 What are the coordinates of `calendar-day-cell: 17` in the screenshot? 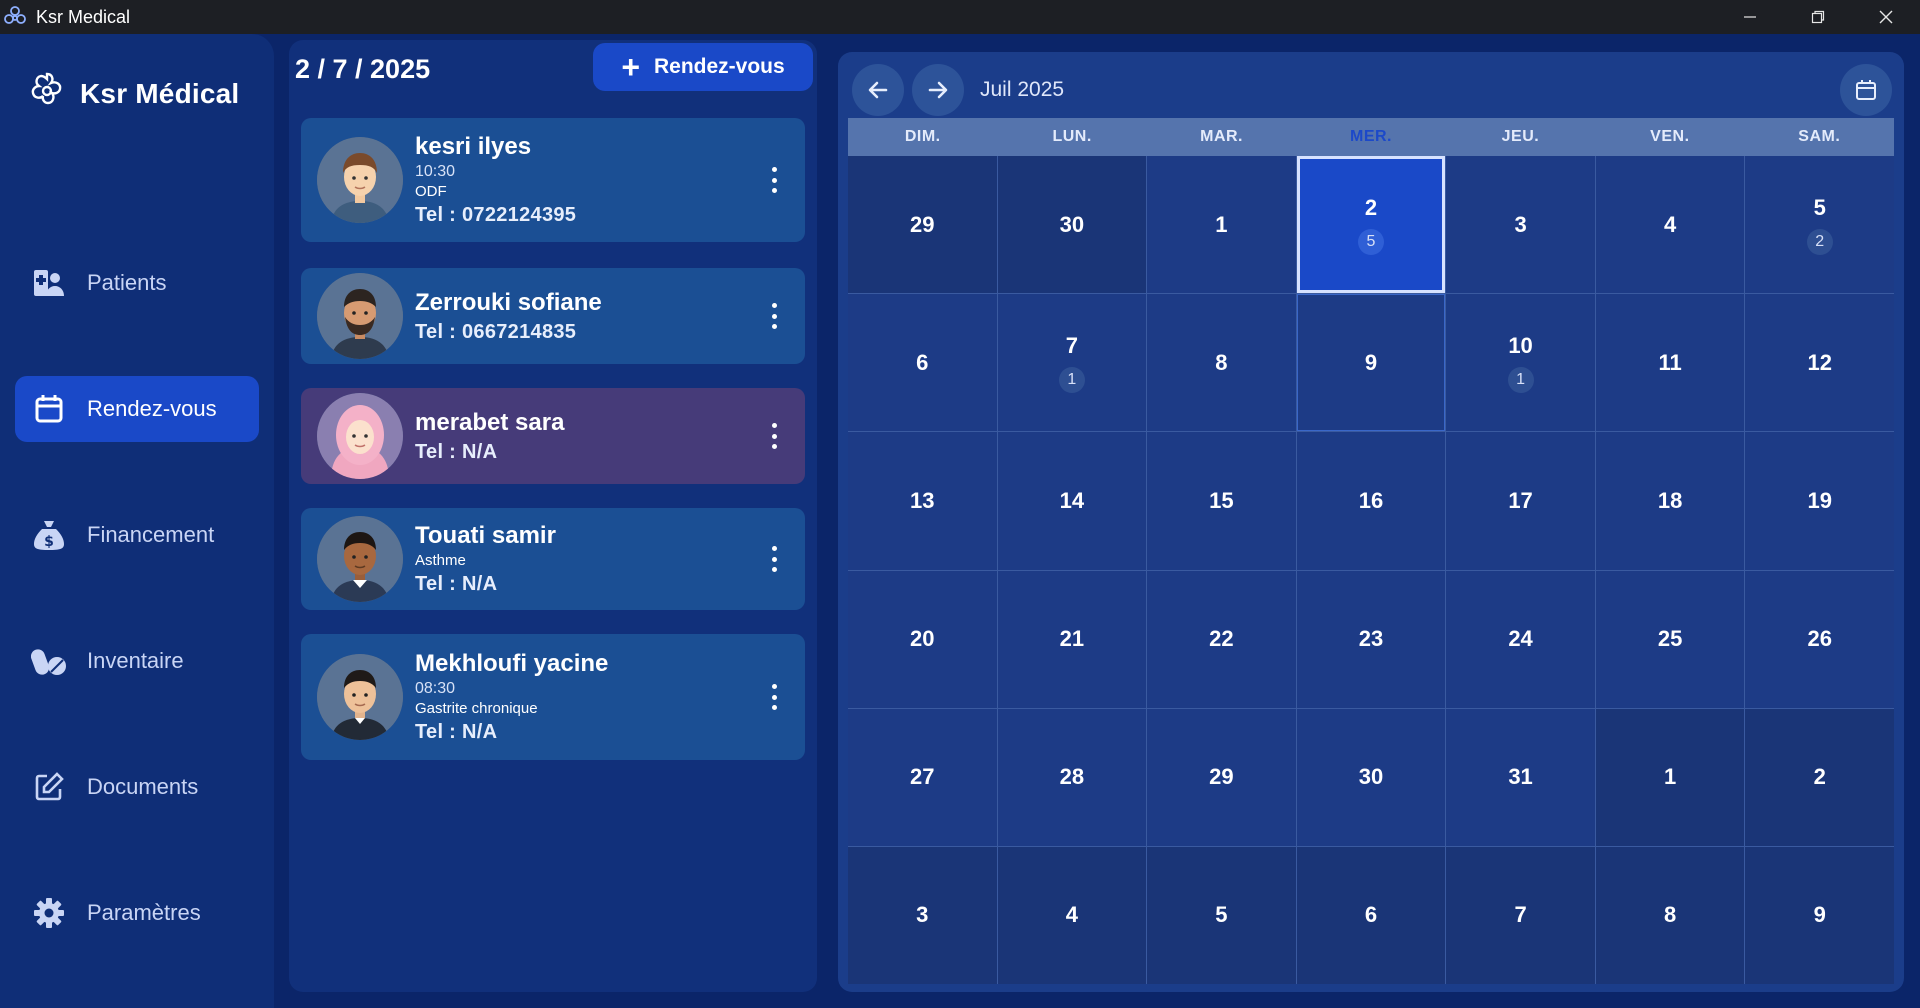 It's located at (1520, 501).